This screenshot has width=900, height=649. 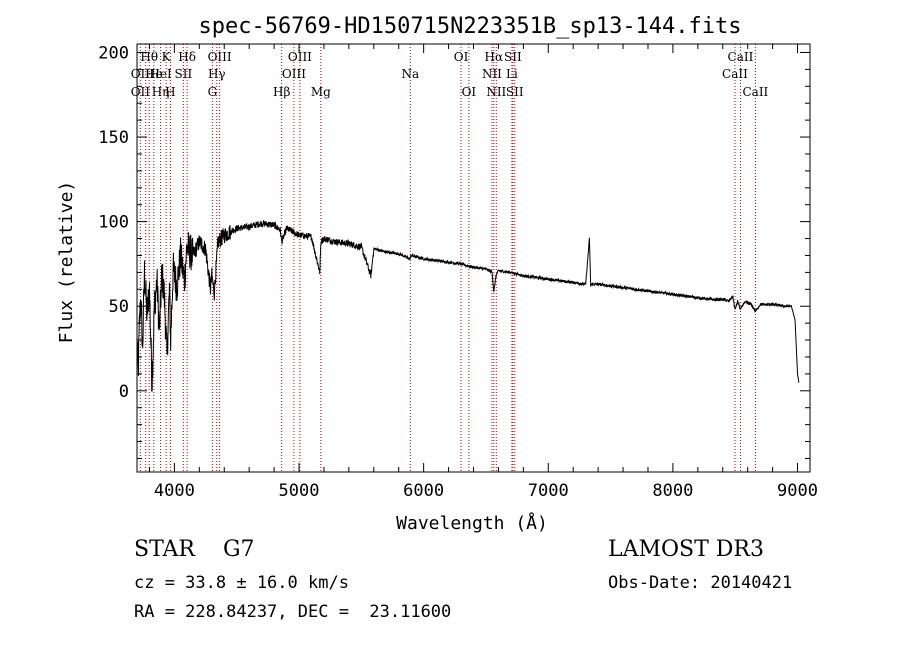 What do you see at coordinates (194, 549) in the screenshot?
I see `object-class-label: STAR G7` at bounding box center [194, 549].